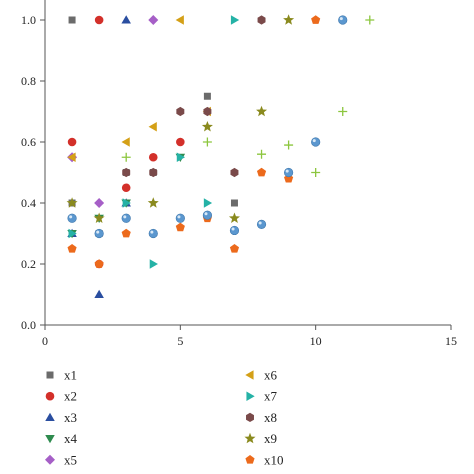 The image size is (474, 474). Describe the element at coordinates (61, 396) in the screenshot. I see `legend-item-x2: x2` at that location.